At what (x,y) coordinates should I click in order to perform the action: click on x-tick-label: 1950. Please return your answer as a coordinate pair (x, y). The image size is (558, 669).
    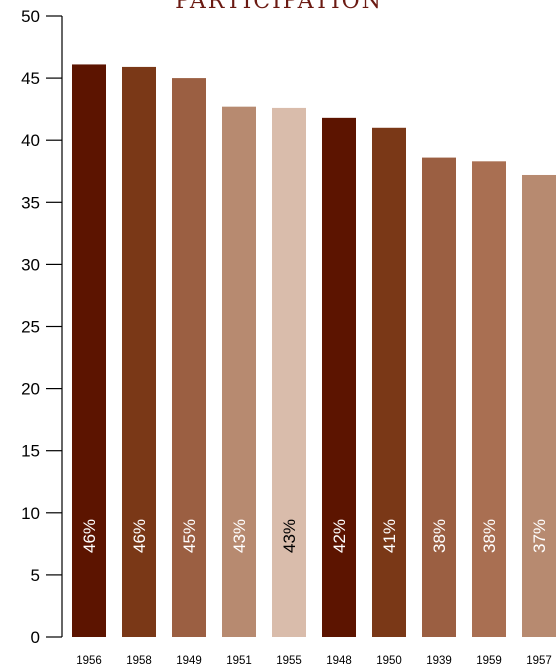
    Looking at the image, I should click on (389, 661).